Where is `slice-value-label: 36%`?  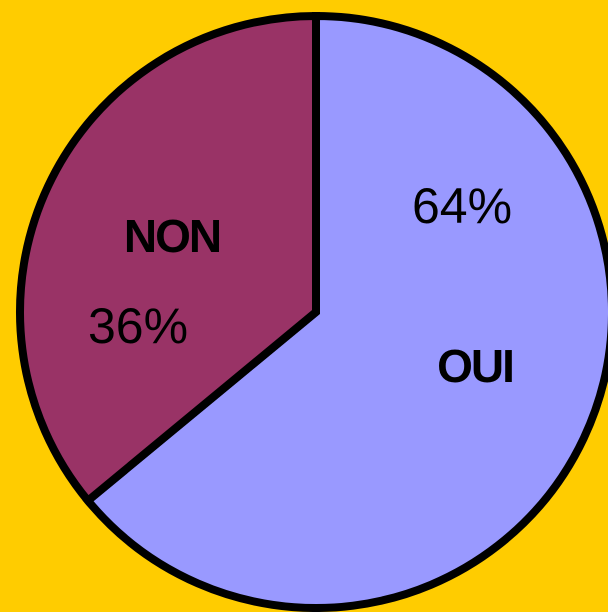 slice-value-label: 36% is located at coordinates (138, 326).